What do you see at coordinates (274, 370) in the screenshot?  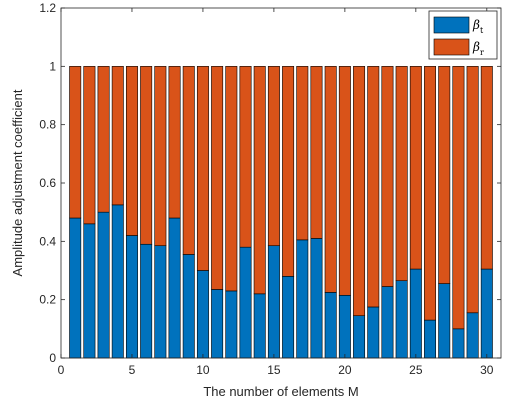 I see `x-tick-label: 15` at bounding box center [274, 370].